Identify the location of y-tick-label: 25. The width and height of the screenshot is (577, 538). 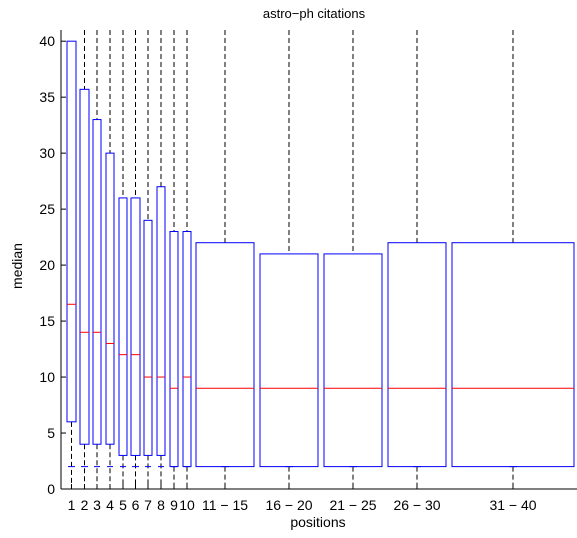
(47, 209).